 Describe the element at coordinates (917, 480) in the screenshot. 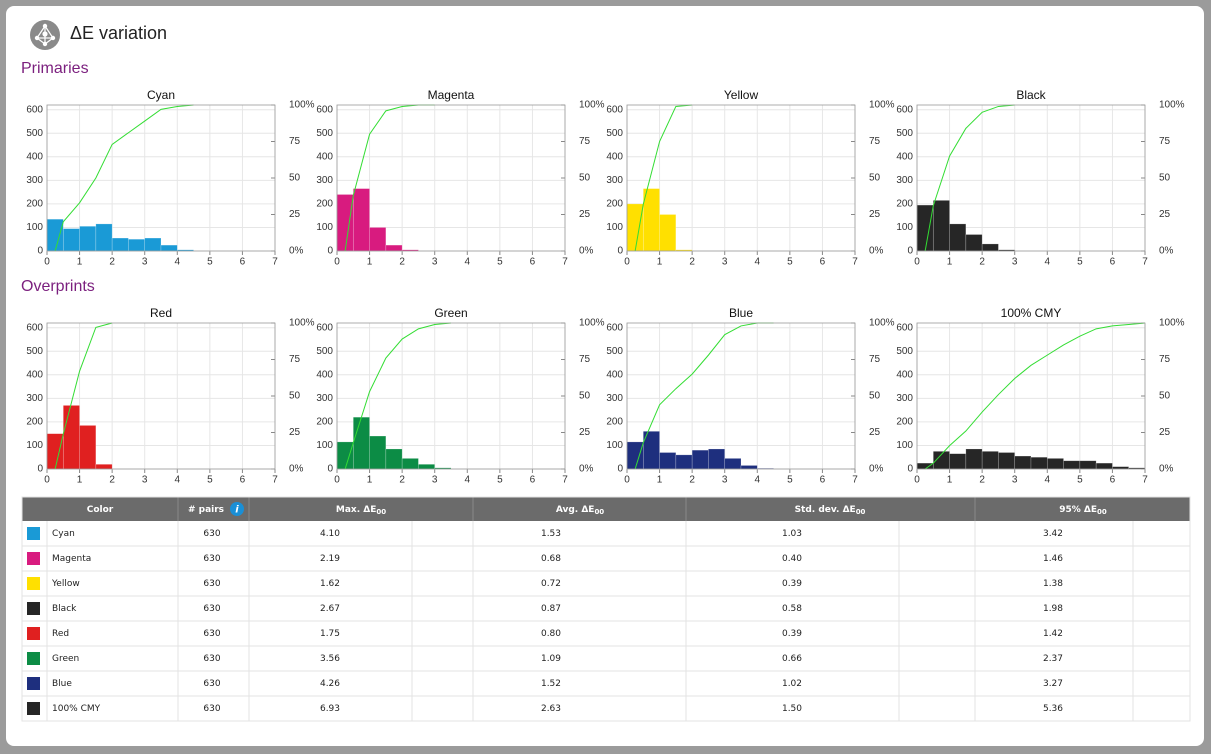

I see `x-tick-label: 0` at that location.